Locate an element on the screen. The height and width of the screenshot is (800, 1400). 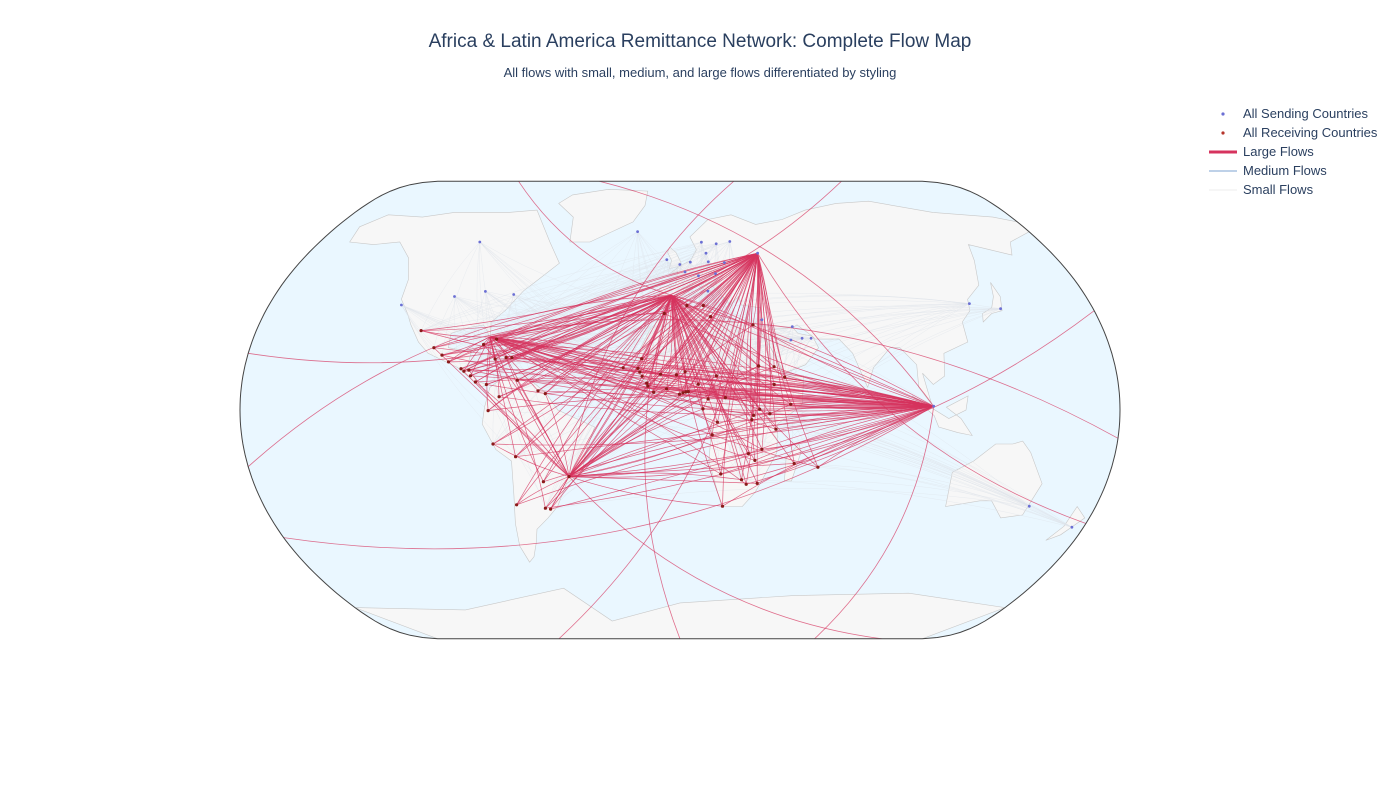
legend-item: All Receiving Countries is located at coordinates (1291, 132).